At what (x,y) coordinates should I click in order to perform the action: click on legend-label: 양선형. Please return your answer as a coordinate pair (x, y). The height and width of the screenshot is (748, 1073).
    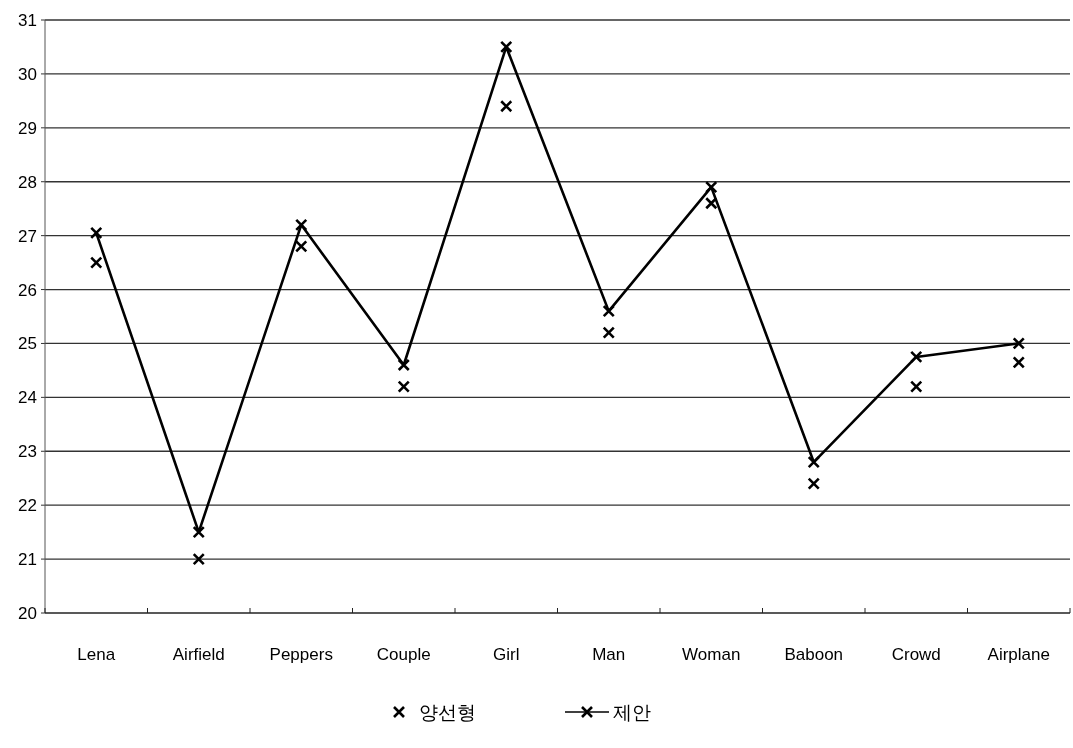
    Looking at the image, I should click on (447, 712).